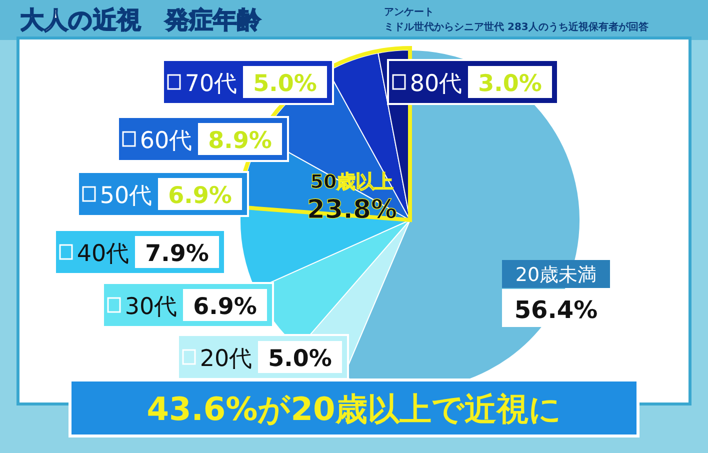  What do you see at coordinates (517, 27) in the screenshot?
I see `chart-subtitle: ミドル世代からシニア世代 283人のうち近視保有者が回答` at bounding box center [517, 27].